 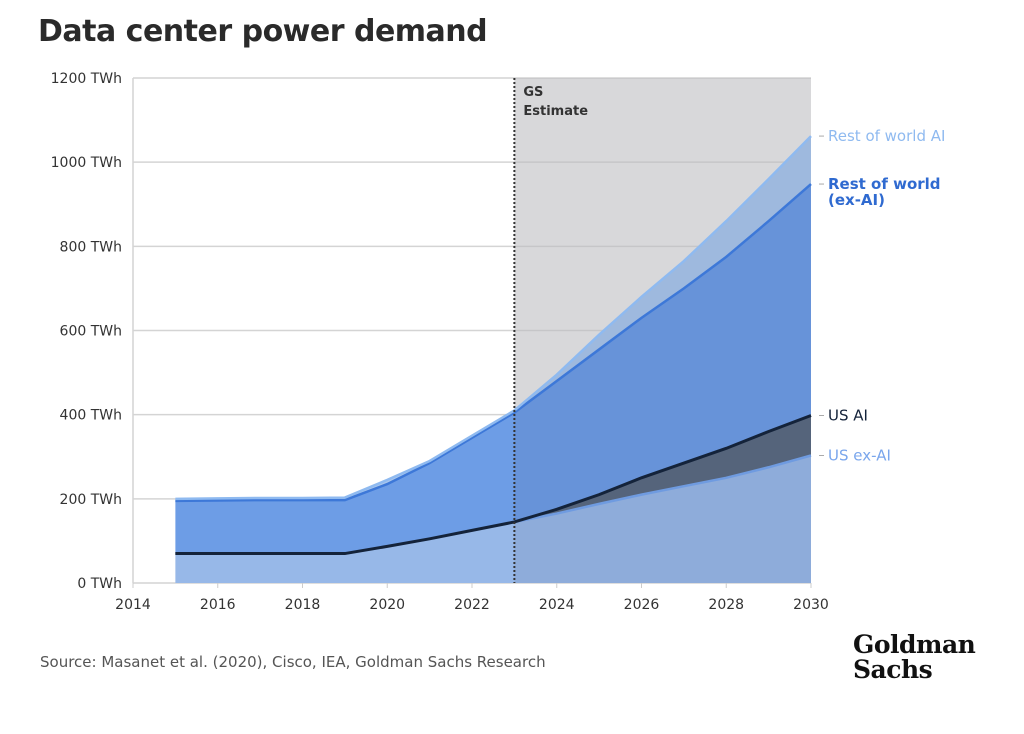 What do you see at coordinates (472, 605) in the screenshot?
I see `x-tick-label: 2022` at bounding box center [472, 605].